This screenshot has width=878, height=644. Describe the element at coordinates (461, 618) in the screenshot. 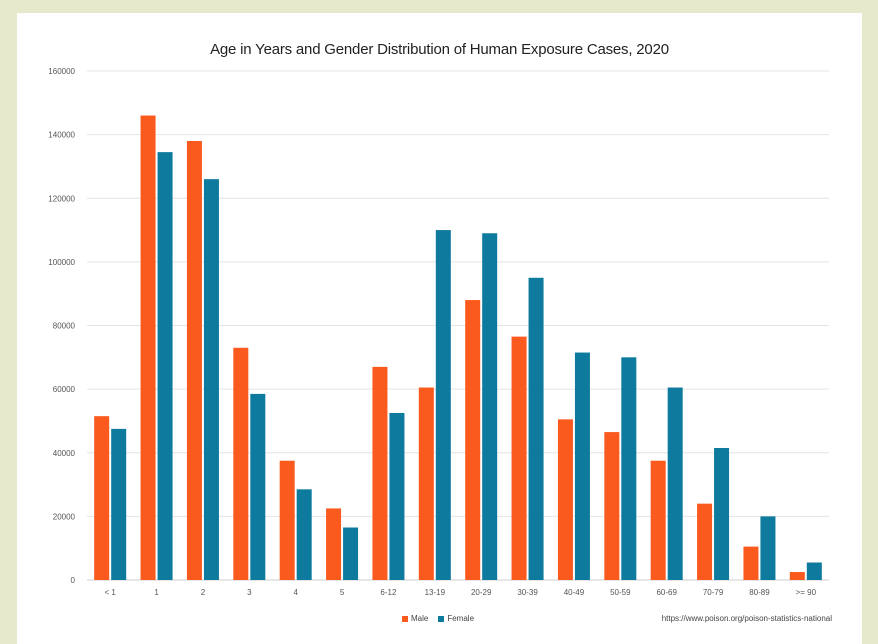

I see `legend-label-female: Female` at that location.